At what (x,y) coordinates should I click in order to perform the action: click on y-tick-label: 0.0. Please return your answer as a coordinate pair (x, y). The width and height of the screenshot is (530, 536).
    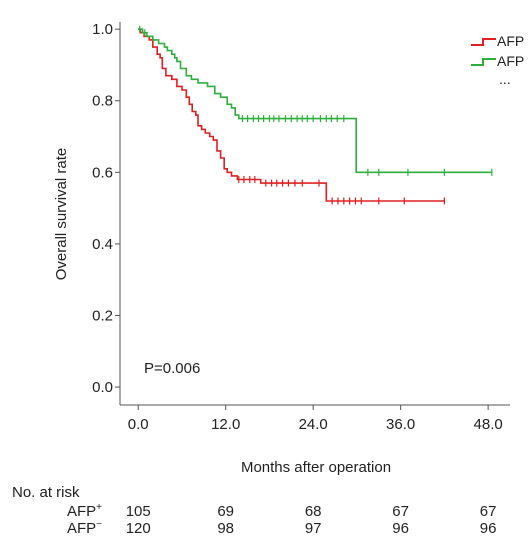
    Looking at the image, I should click on (102, 387).